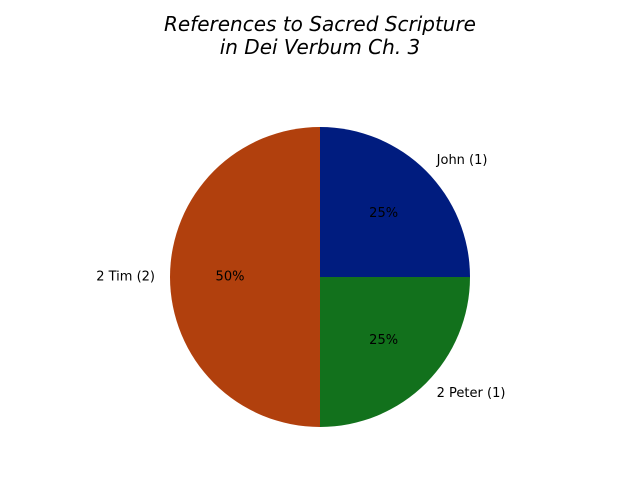 This screenshot has width=640, height=480. I want to click on pie-slice-label: 2 Peter (1), so click(471, 393).